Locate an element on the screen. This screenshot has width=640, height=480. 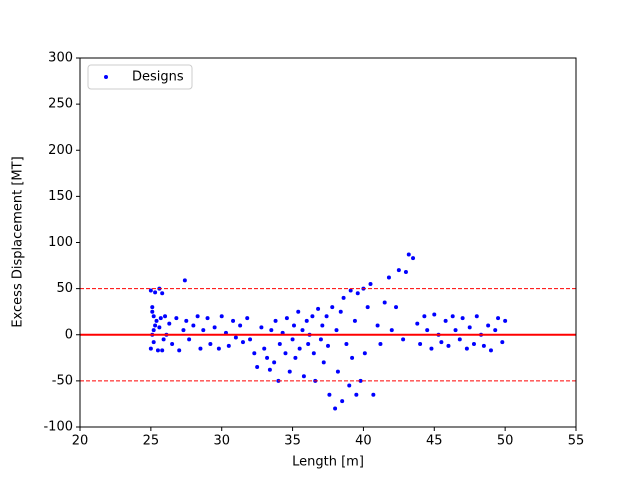
x-tick-label: 30 is located at coordinates (221, 441).